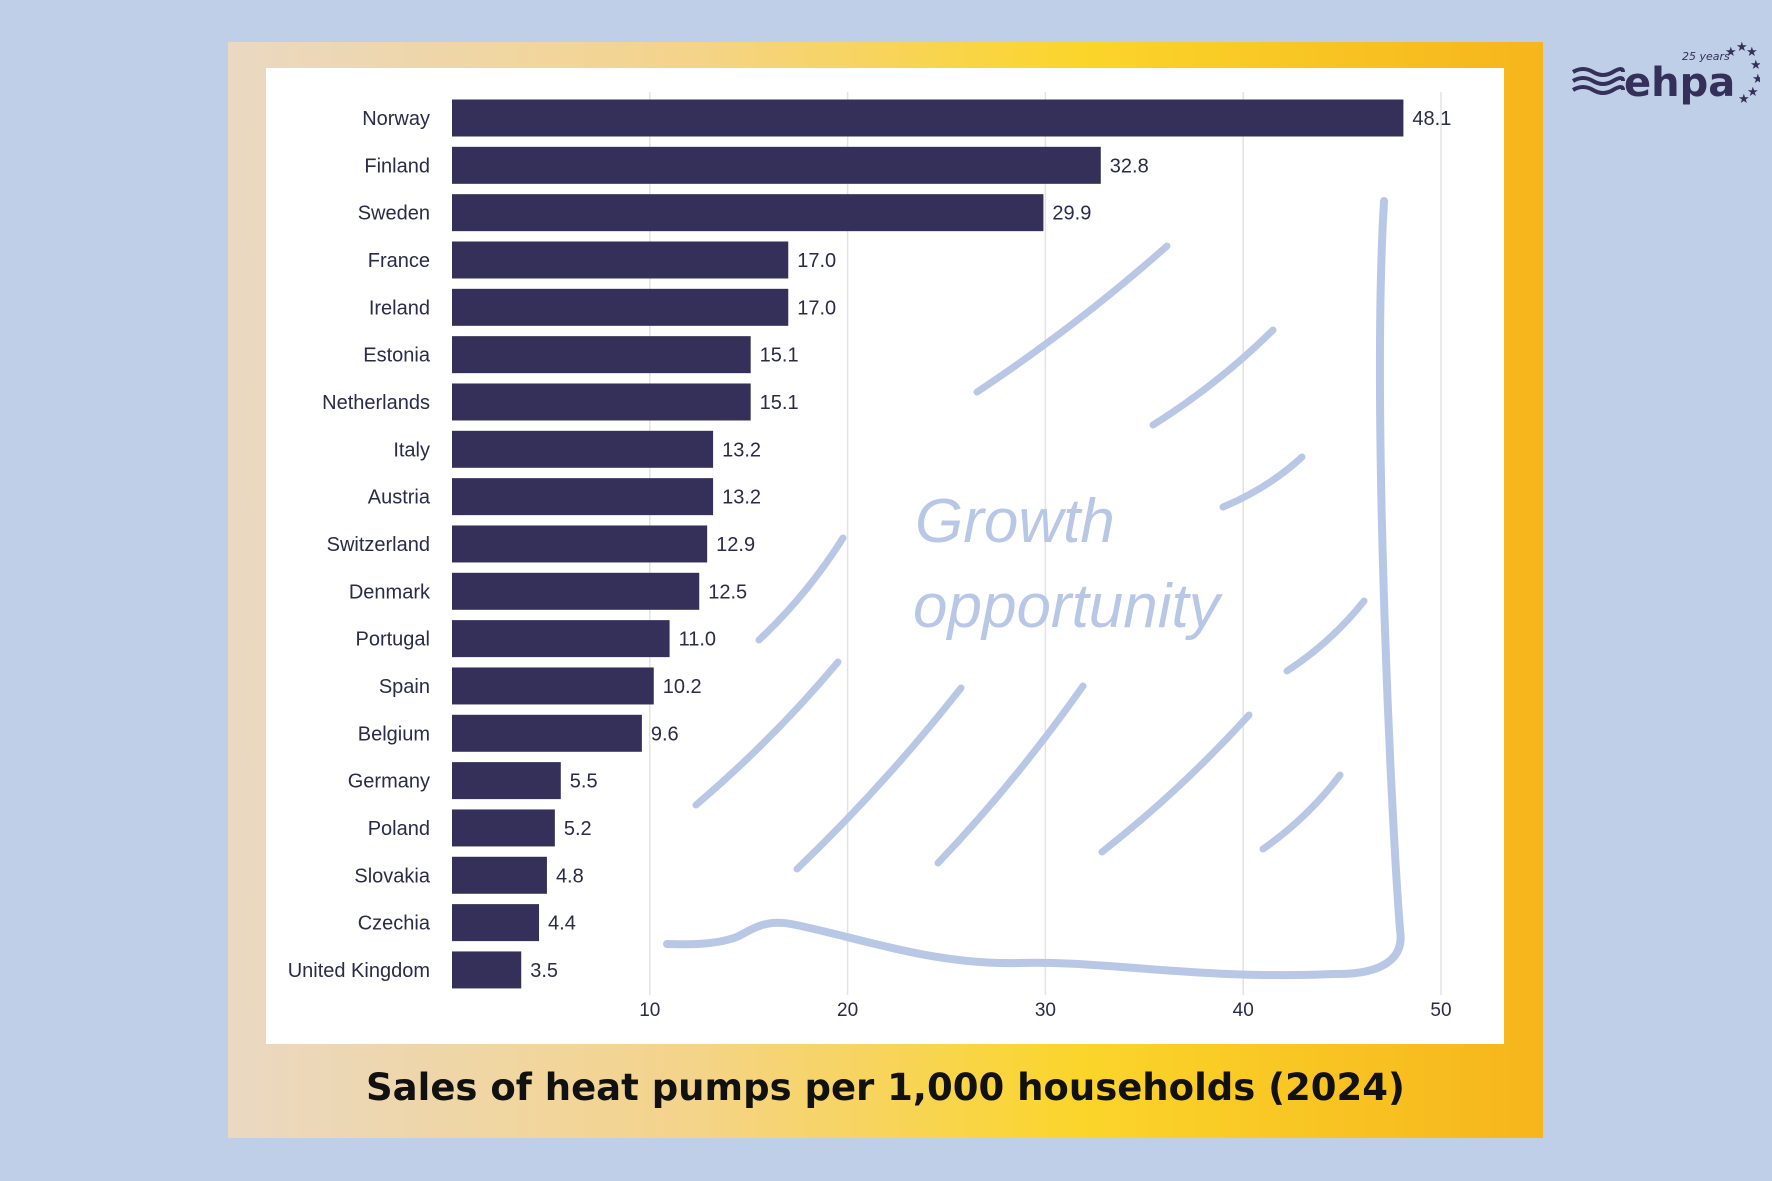 The height and width of the screenshot is (1181, 1772). What do you see at coordinates (389, 782) in the screenshot?
I see `category-label: Germany` at bounding box center [389, 782].